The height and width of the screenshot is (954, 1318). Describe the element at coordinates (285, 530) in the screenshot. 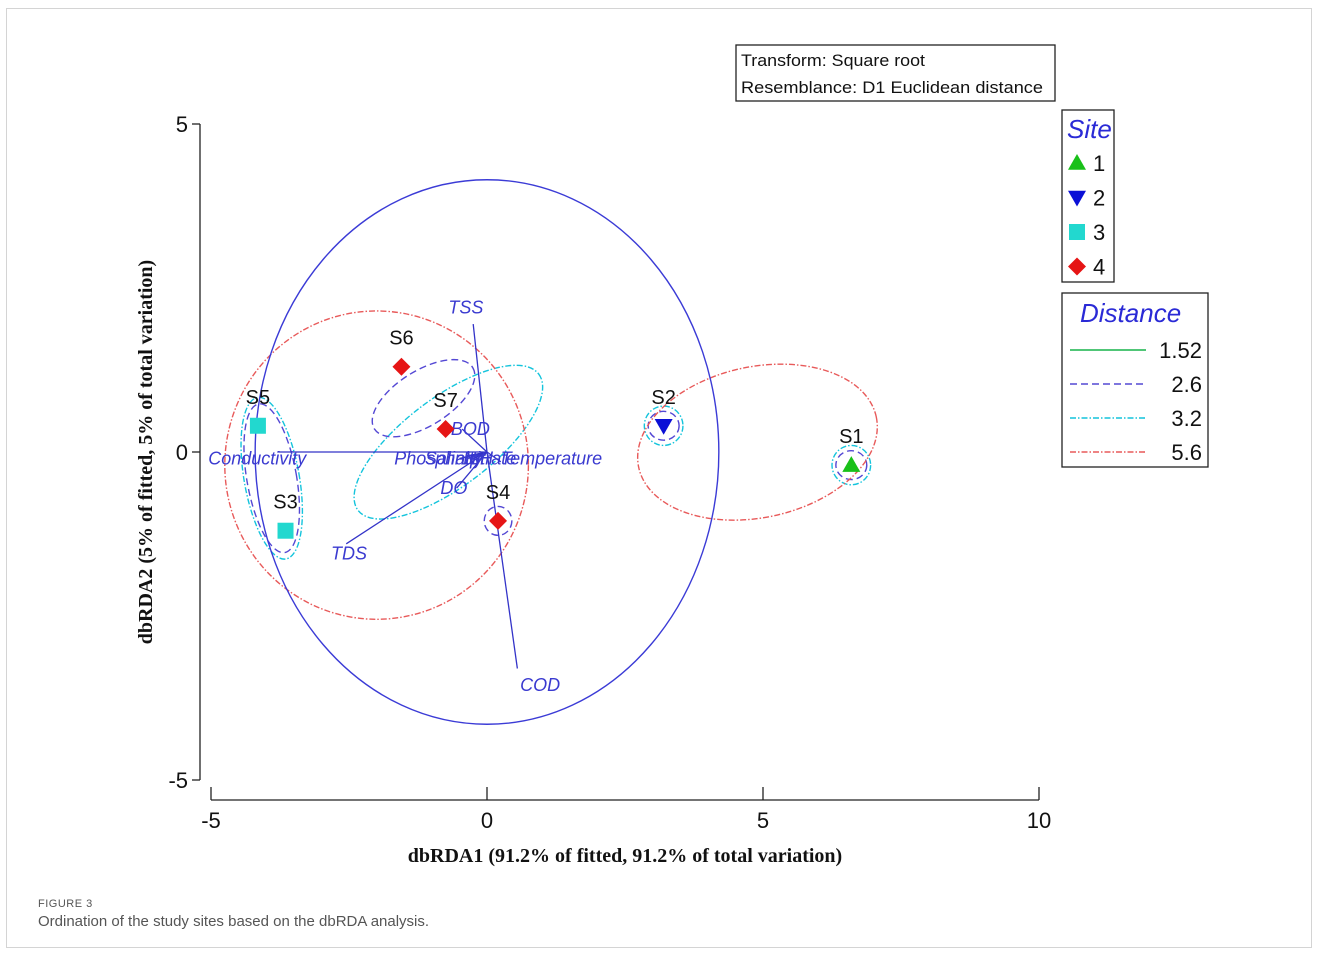

I see `point-s3` at that location.